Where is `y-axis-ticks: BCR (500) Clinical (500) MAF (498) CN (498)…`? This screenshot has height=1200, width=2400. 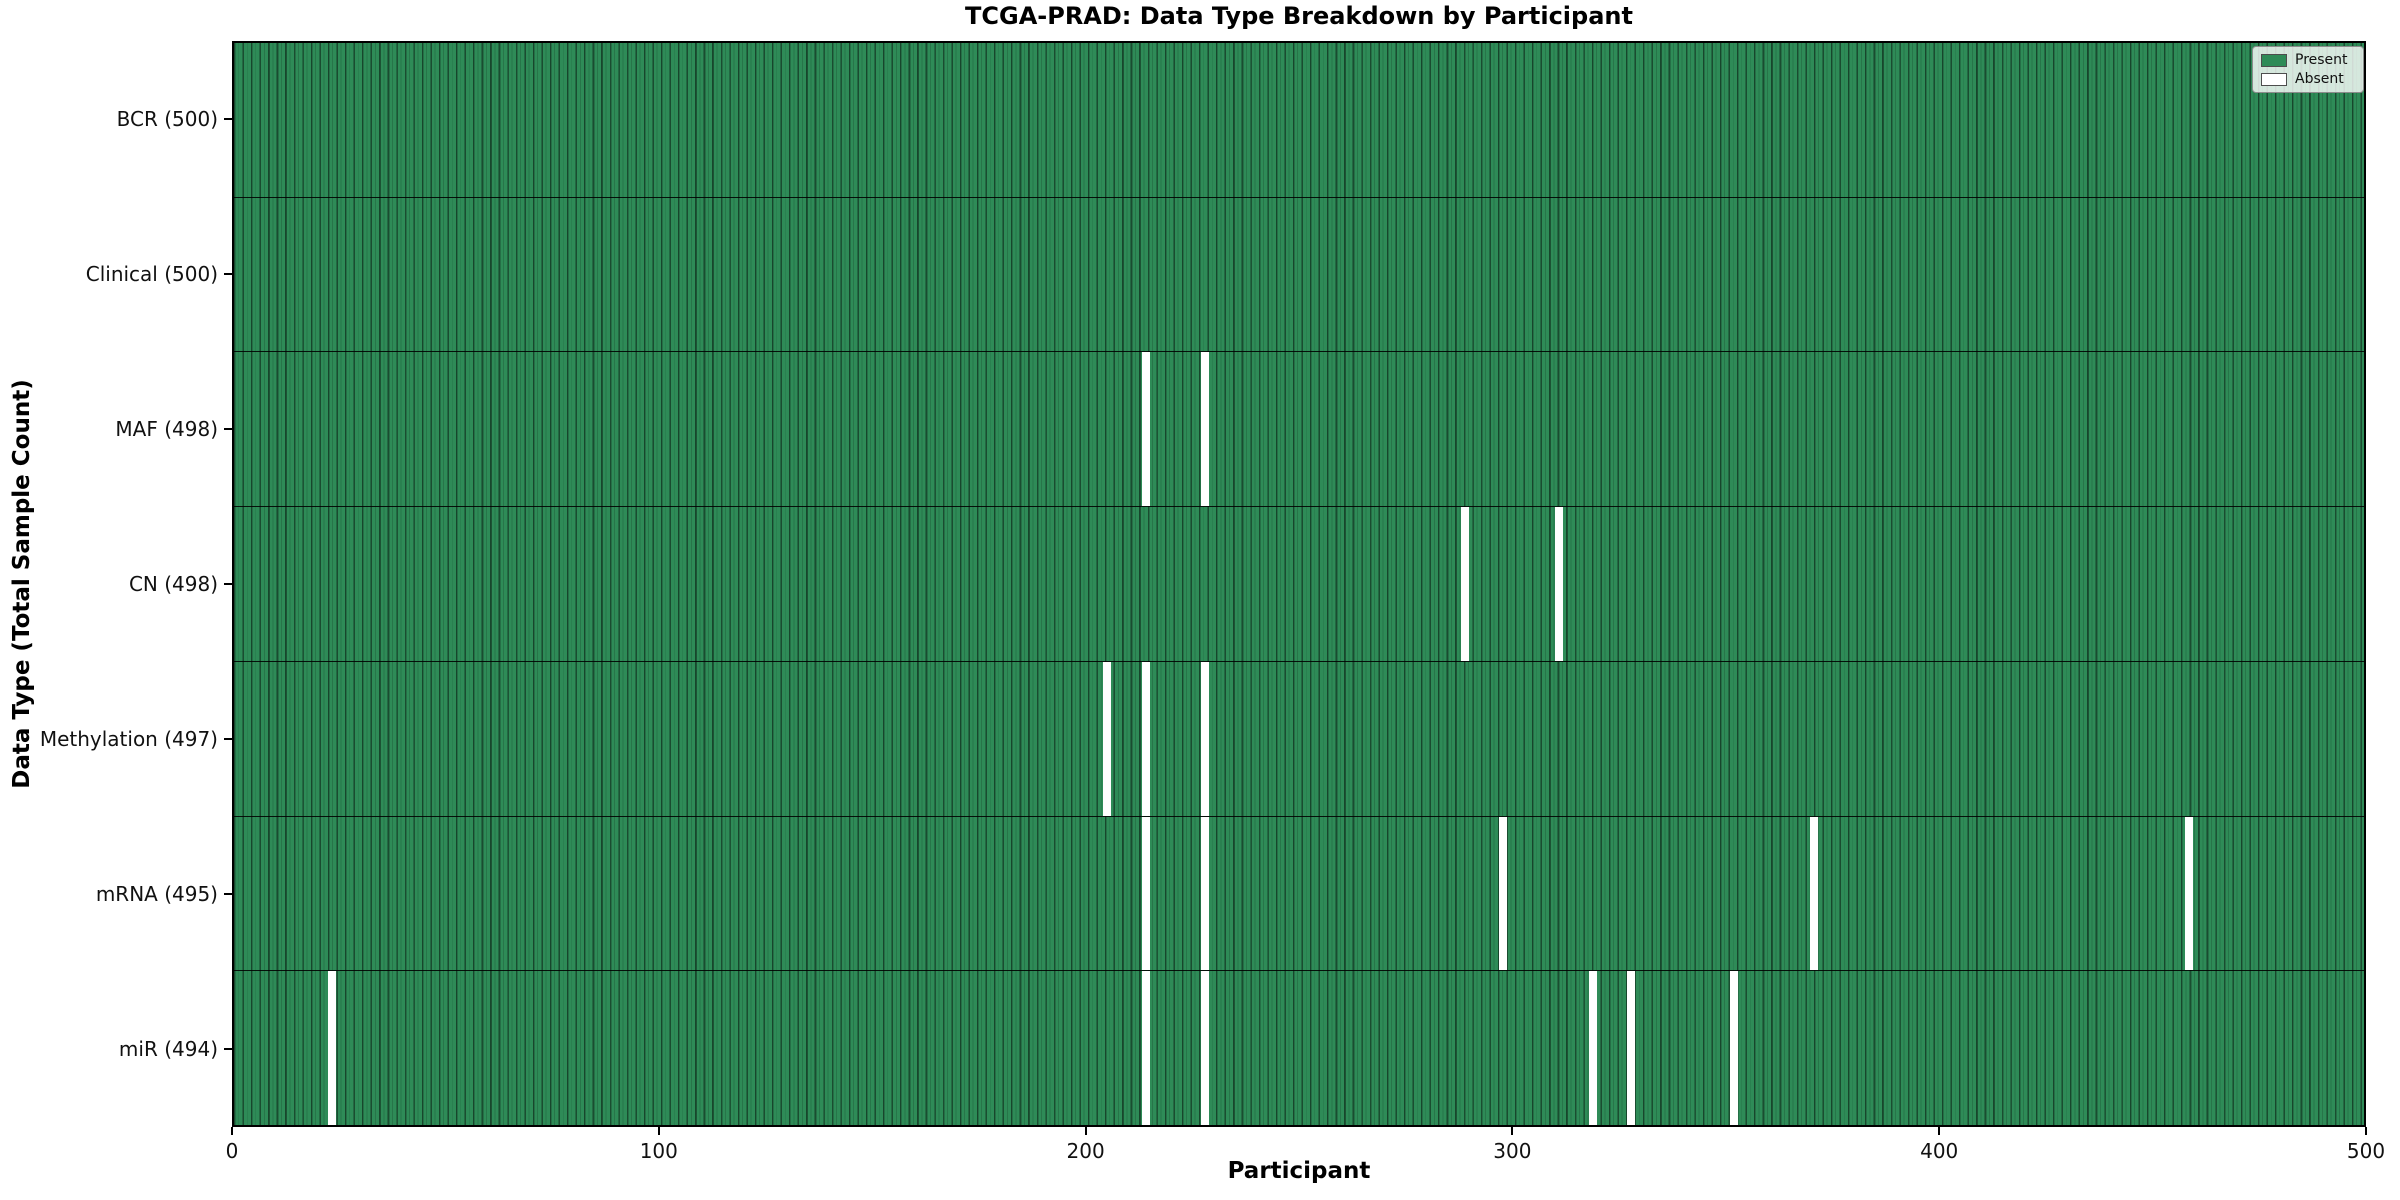
y-axis-ticks: BCR (500) Clinical (500) MAF (498) CN (498)… is located at coordinates (116, 584).